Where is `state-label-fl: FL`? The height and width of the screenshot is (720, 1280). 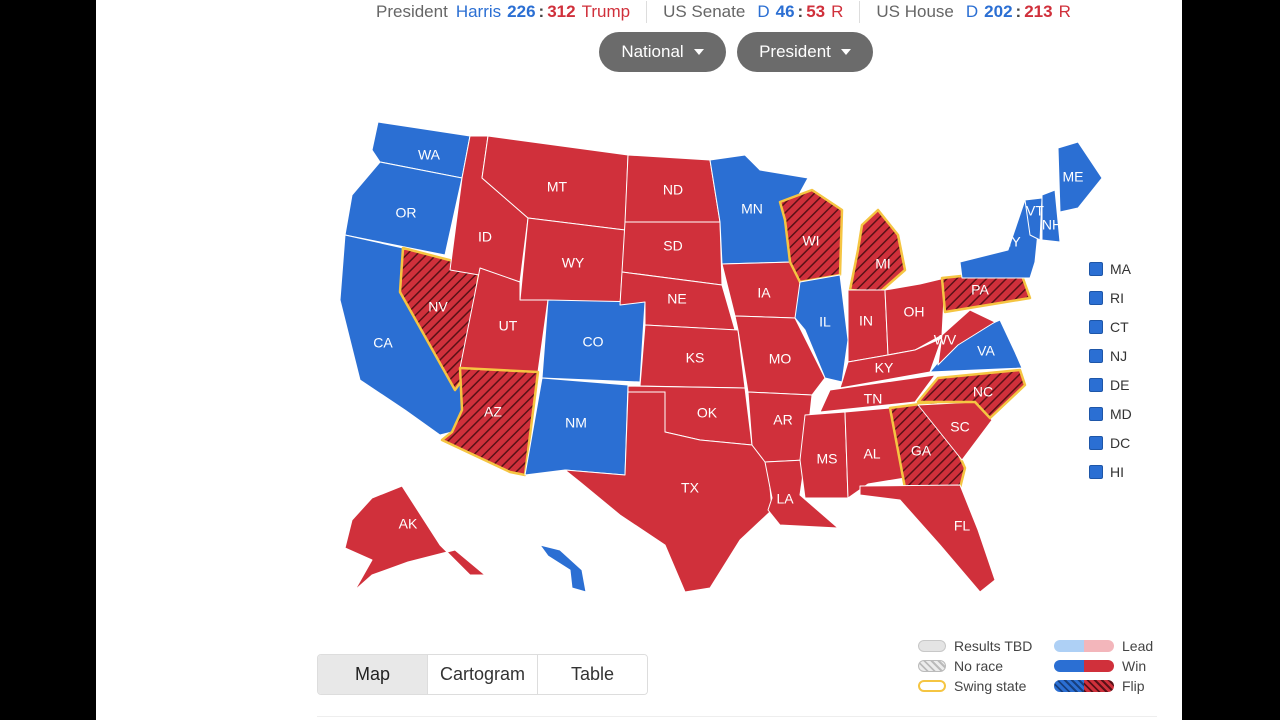
state-label-fl: FL is located at coordinates (962, 526).